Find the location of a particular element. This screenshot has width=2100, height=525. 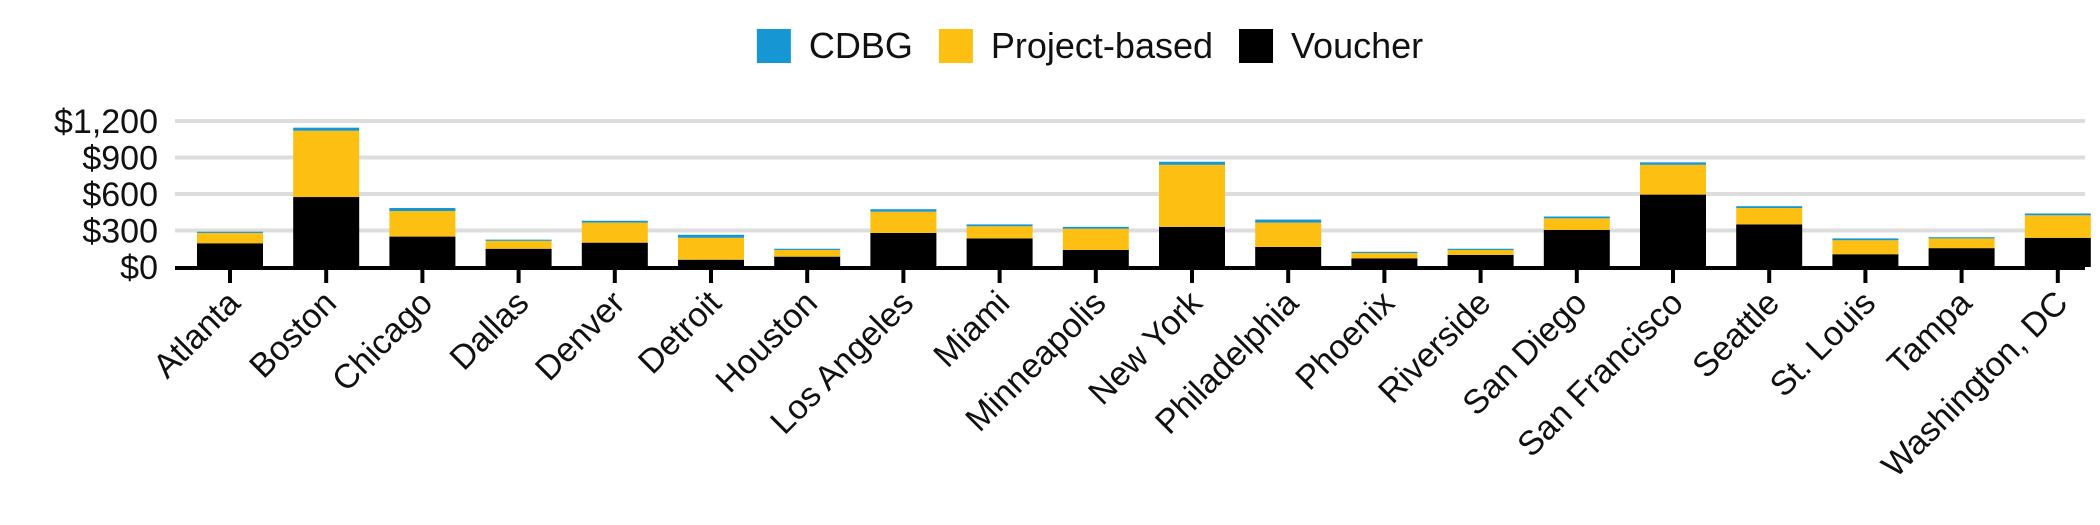

bar-group-st-louis is located at coordinates (1865, 252).